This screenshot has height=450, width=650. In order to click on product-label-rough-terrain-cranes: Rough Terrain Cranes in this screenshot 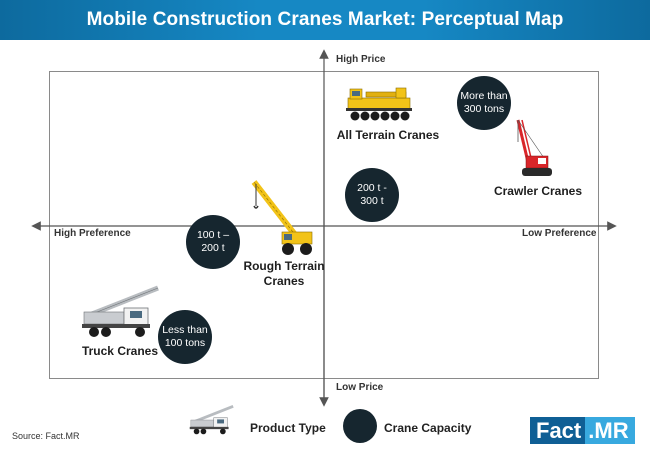, I will do `click(284, 274)`.